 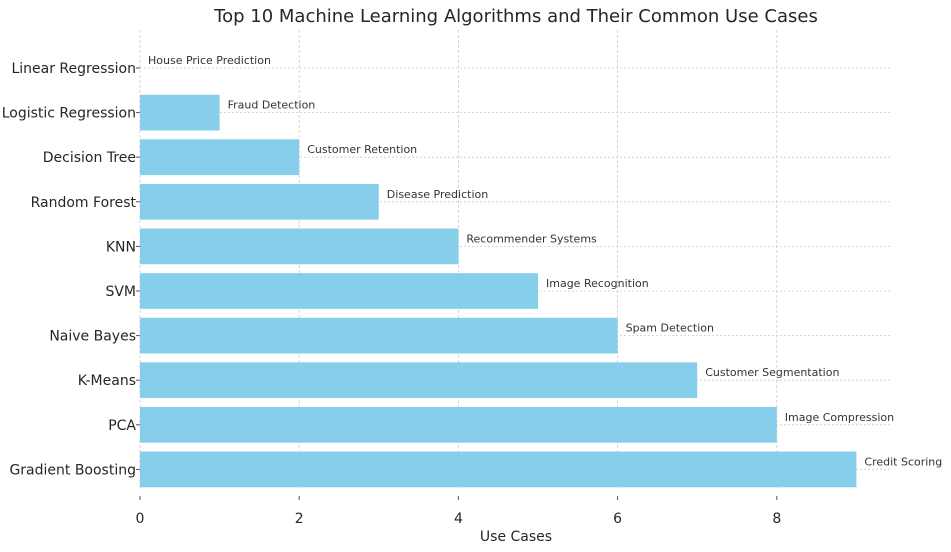 I want to click on y-tick-label: PCA, so click(x=122, y=426).